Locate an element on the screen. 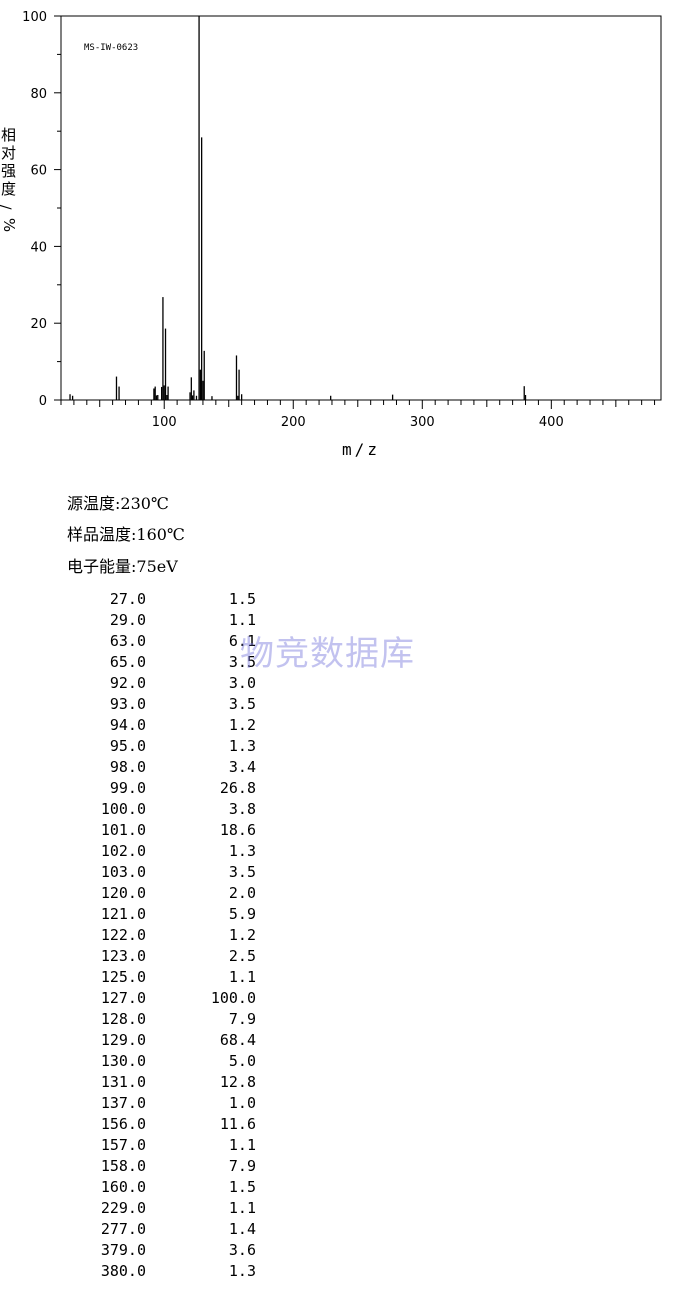 The image size is (675, 1304). peak-mz: 102.0 is located at coordinates (123, 851).